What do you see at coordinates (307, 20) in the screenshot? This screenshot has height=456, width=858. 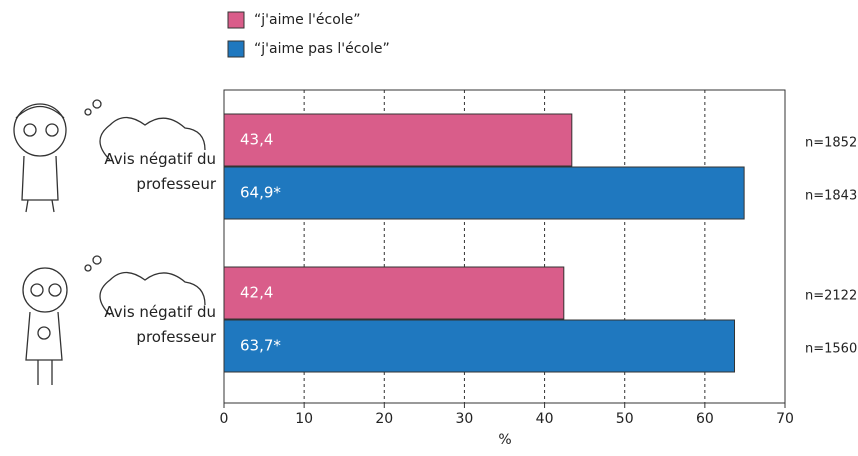 I see `legend-label: “j'aime l'école”` at bounding box center [307, 20].